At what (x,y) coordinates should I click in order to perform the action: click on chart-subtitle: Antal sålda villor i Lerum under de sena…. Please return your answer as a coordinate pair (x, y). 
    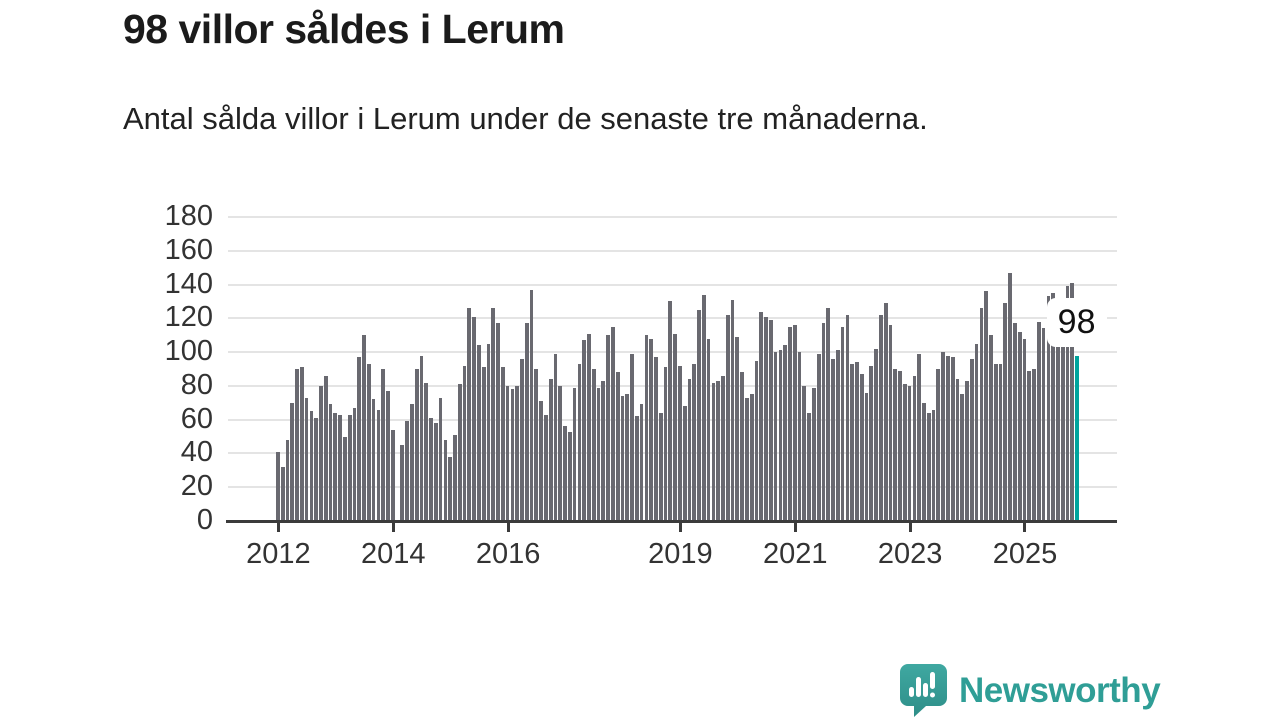
    Looking at the image, I should click on (525, 118).